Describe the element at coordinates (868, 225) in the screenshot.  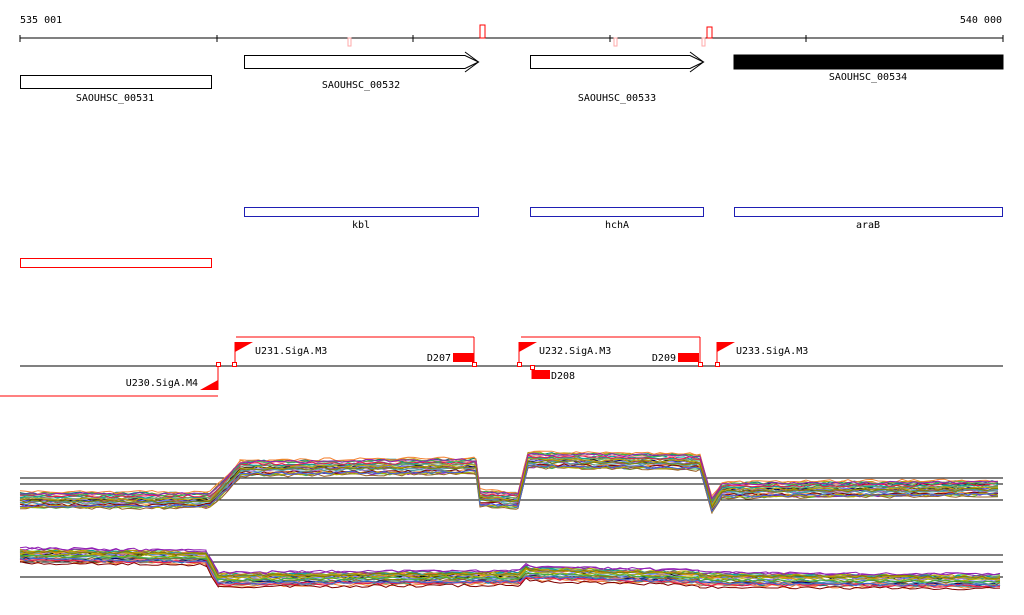
I see `gene-name-label: araB` at that location.